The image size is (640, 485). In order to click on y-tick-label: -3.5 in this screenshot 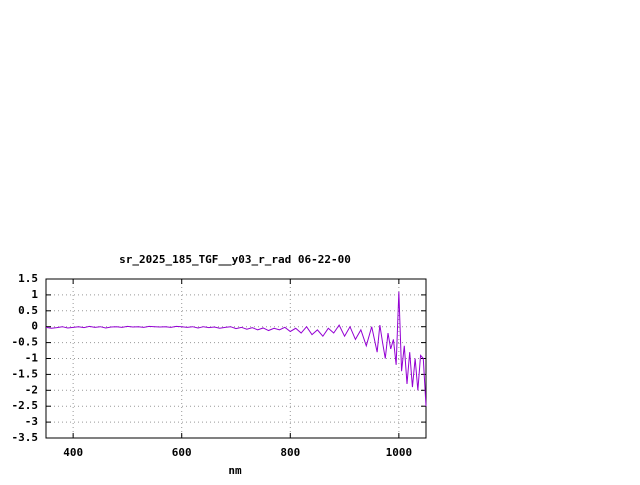, I will do `click(25, 437)`.